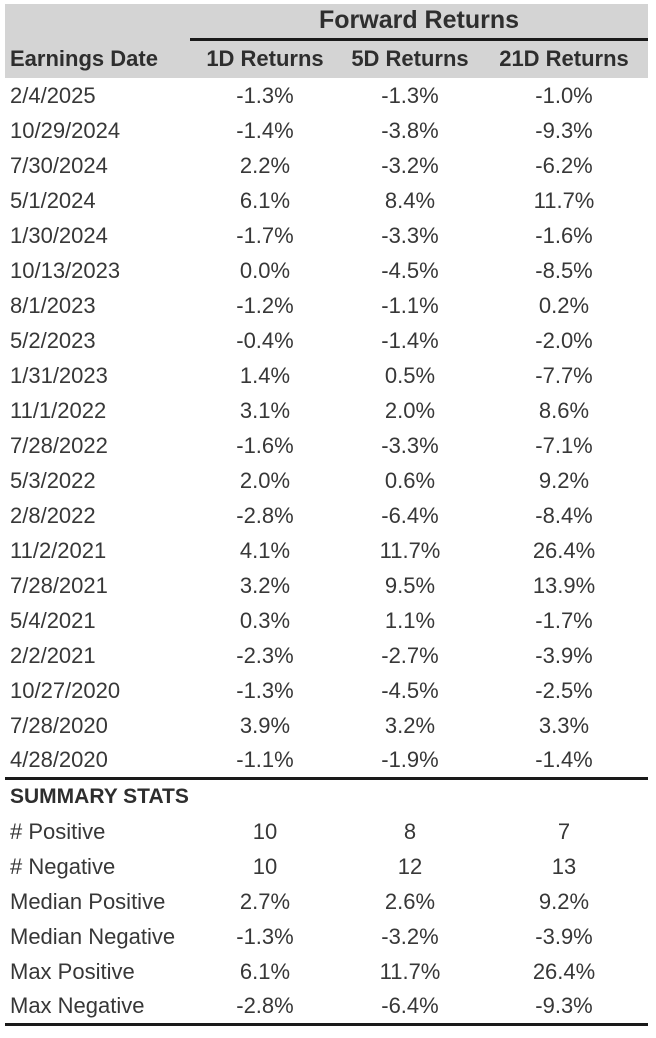 The image size is (656, 1038). I want to click on return-value-cell: 9.2%, so click(564, 480).